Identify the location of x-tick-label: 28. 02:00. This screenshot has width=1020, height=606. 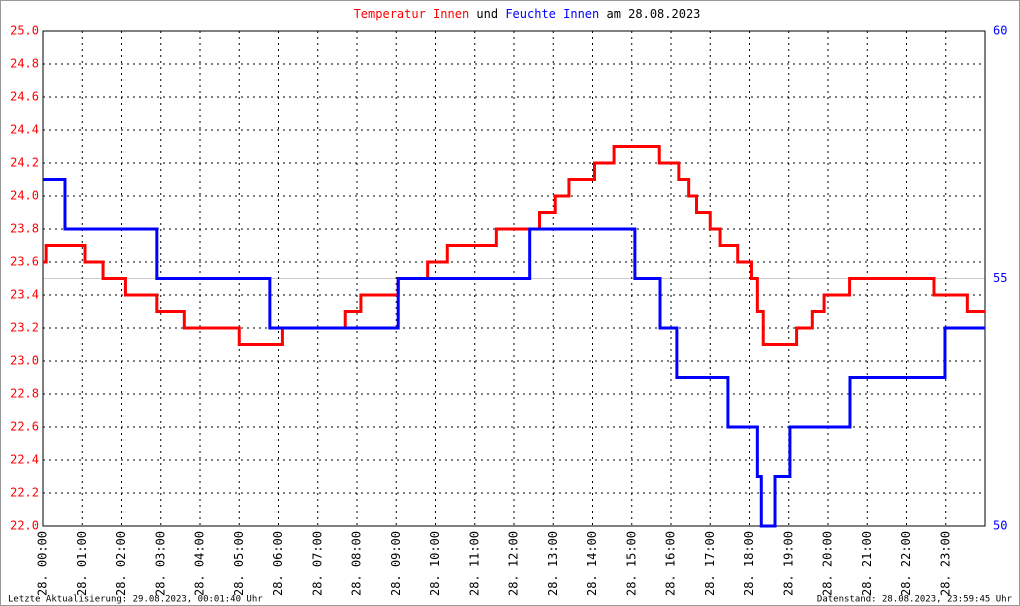
(121, 563).